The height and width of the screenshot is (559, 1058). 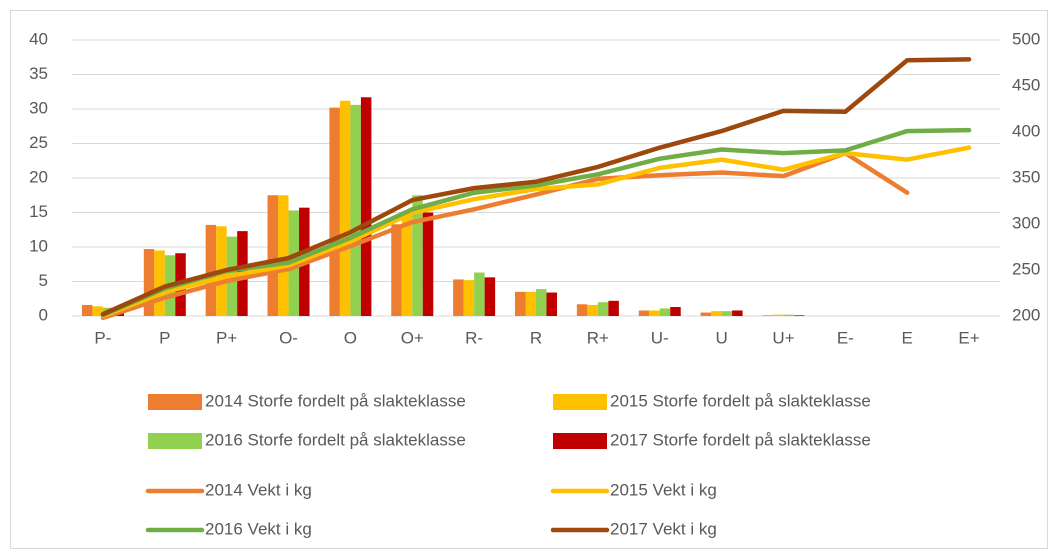 What do you see at coordinates (43, 314) in the screenshot?
I see `y-tick-label: 0` at bounding box center [43, 314].